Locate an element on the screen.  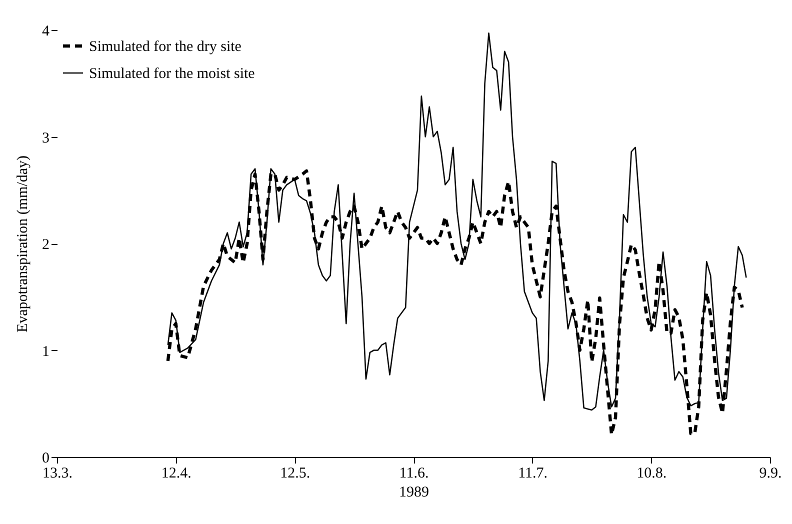
x-tick-label: 12.5. is located at coordinates (295, 474).